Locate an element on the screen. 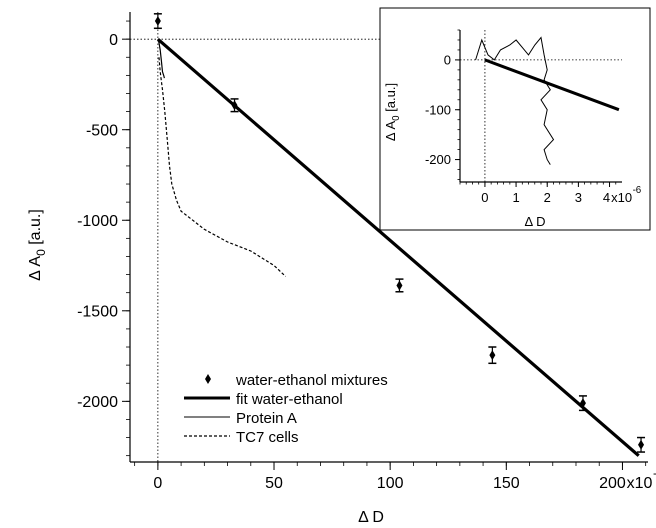  y-tick-label: -200 is located at coordinates (438, 159).